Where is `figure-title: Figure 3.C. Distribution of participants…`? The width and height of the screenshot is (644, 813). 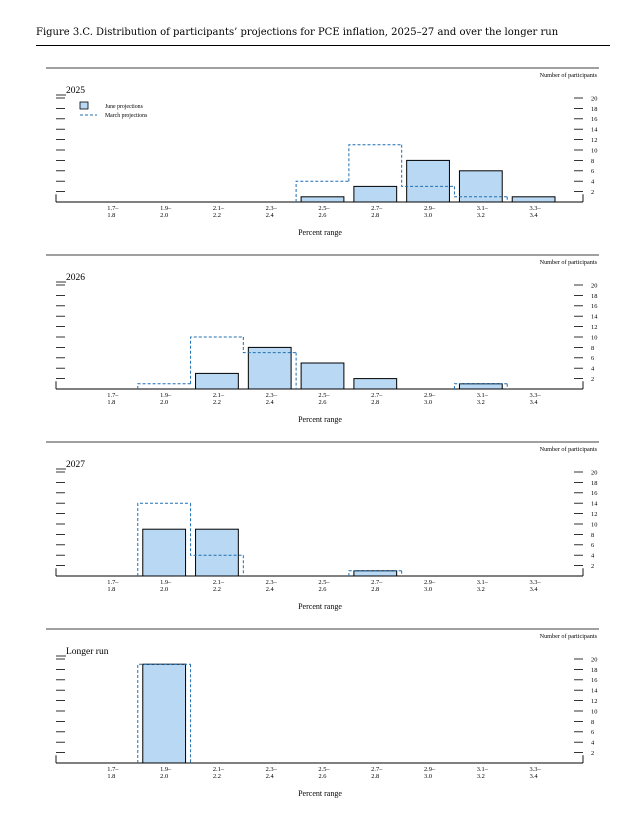 figure-title: Figure 3.C. Distribution of participants… is located at coordinates (297, 32).